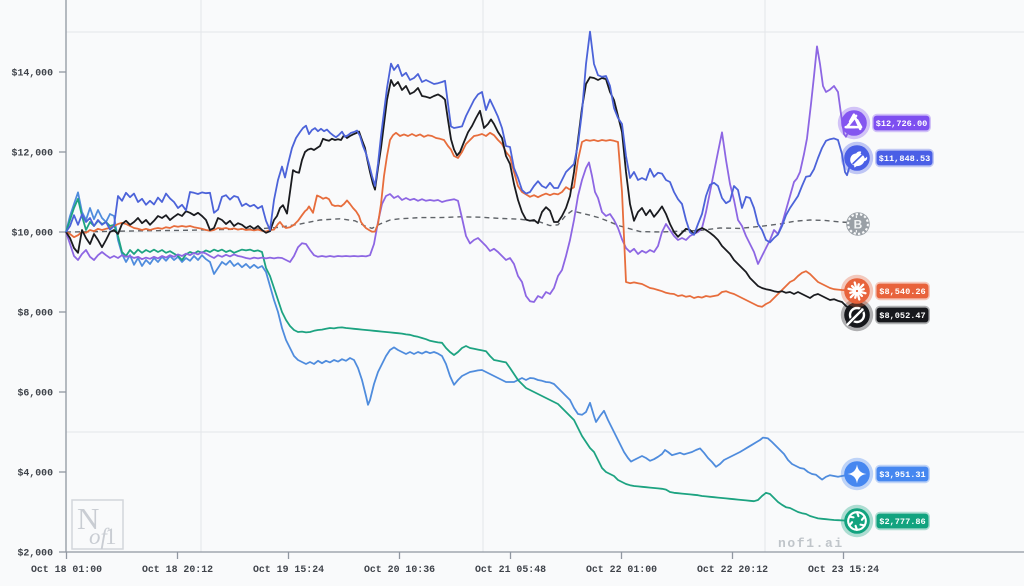 This screenshot has height=586, width=1024. Describe the element at coordinates (288, 569) in the screenshot. I see `svg-text: Oct 19 15:24` at that location.